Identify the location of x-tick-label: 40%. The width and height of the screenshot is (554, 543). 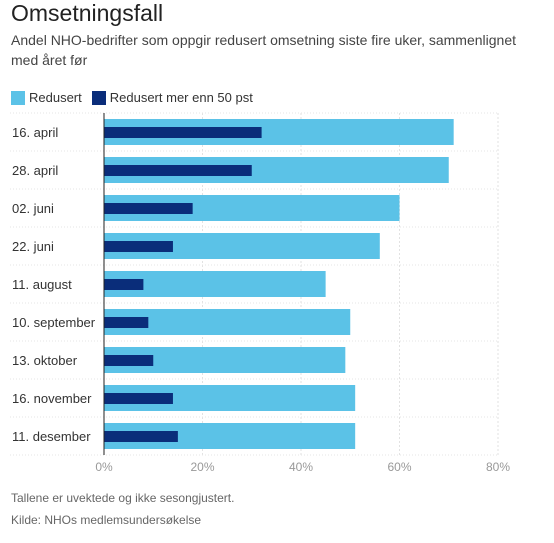
(301, 467).